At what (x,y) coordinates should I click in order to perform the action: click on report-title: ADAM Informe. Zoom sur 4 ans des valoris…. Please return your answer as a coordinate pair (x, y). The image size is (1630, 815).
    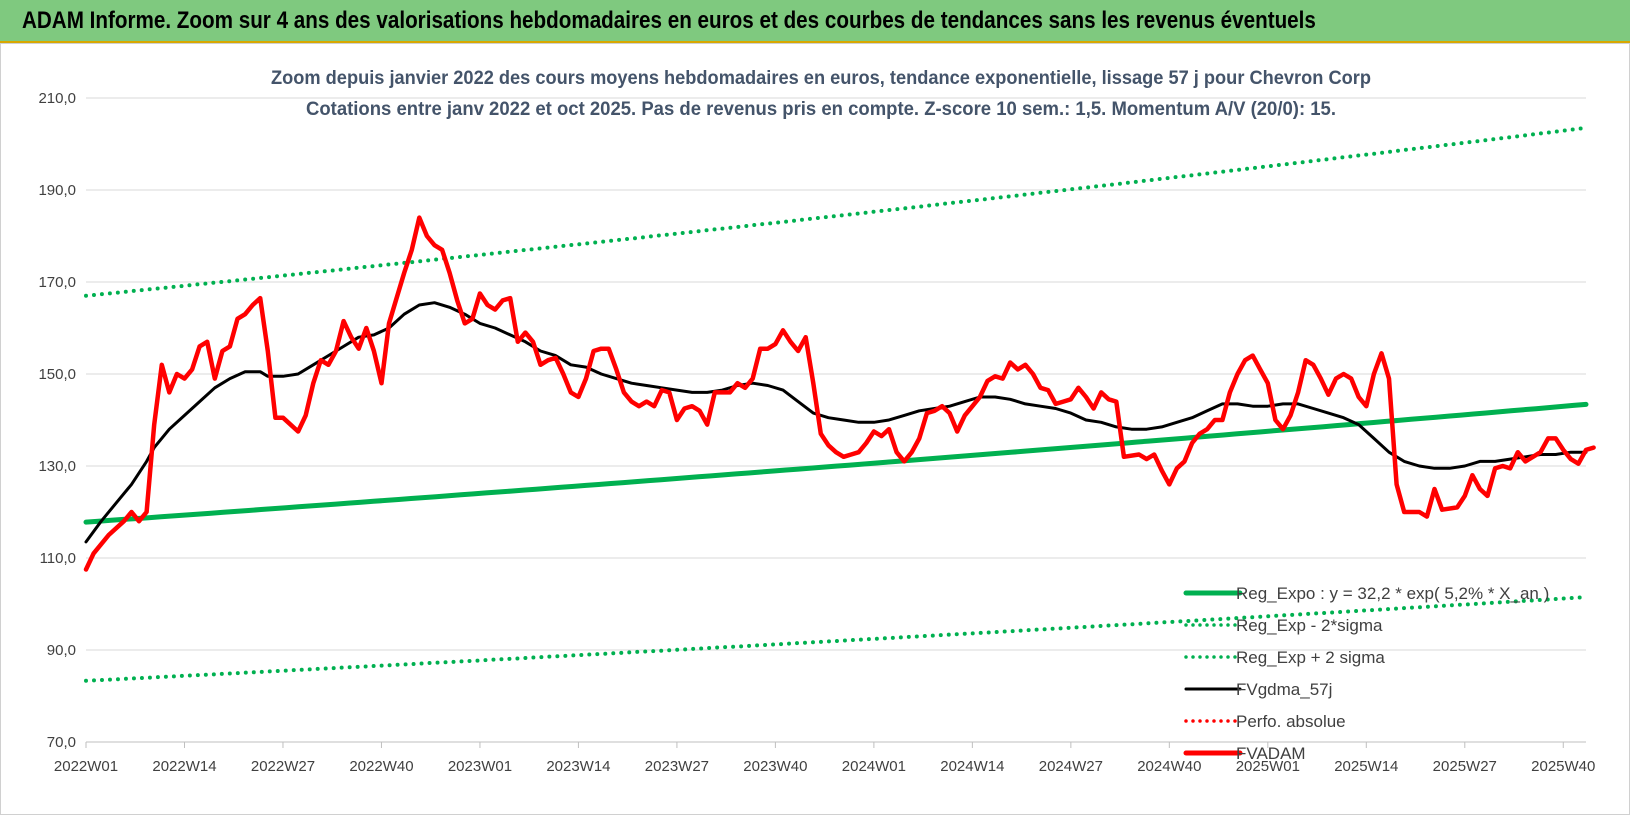
    Looking at the image, I should click on (669, 20).